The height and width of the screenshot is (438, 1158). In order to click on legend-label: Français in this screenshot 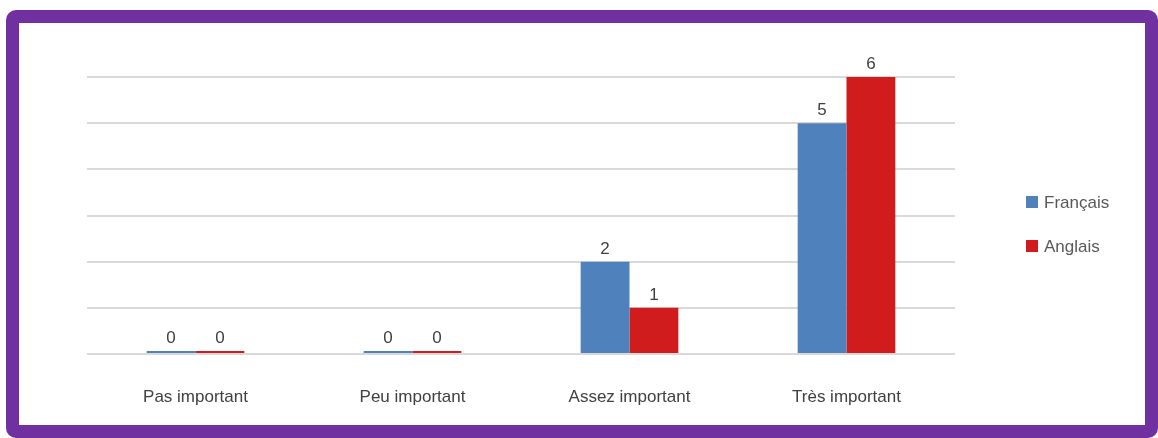, I will do `click(1077, 202)`.